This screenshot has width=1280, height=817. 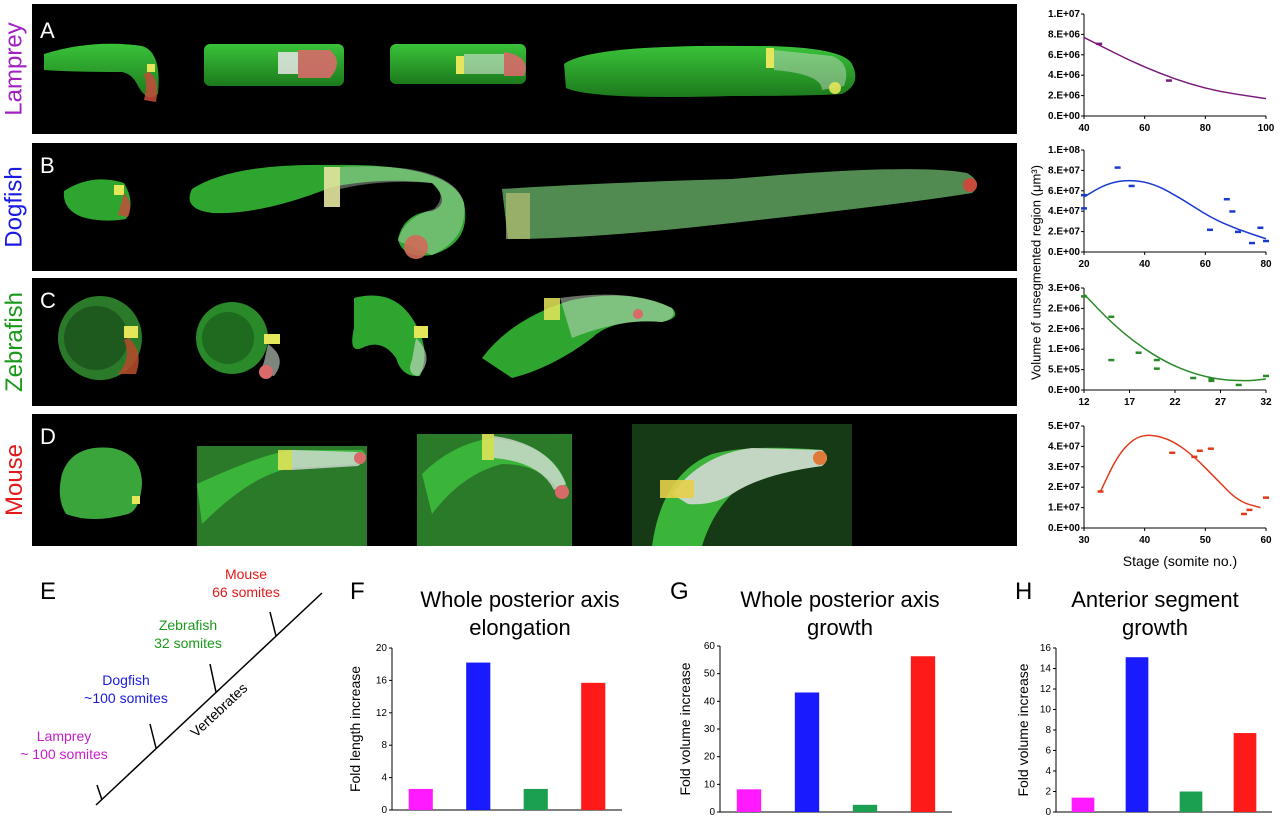 I want to click on bar-chart-anterior-growth: 0 2 4 6 8 10 12 14 16 Fold volume increase, so click(x=1143, y=730).